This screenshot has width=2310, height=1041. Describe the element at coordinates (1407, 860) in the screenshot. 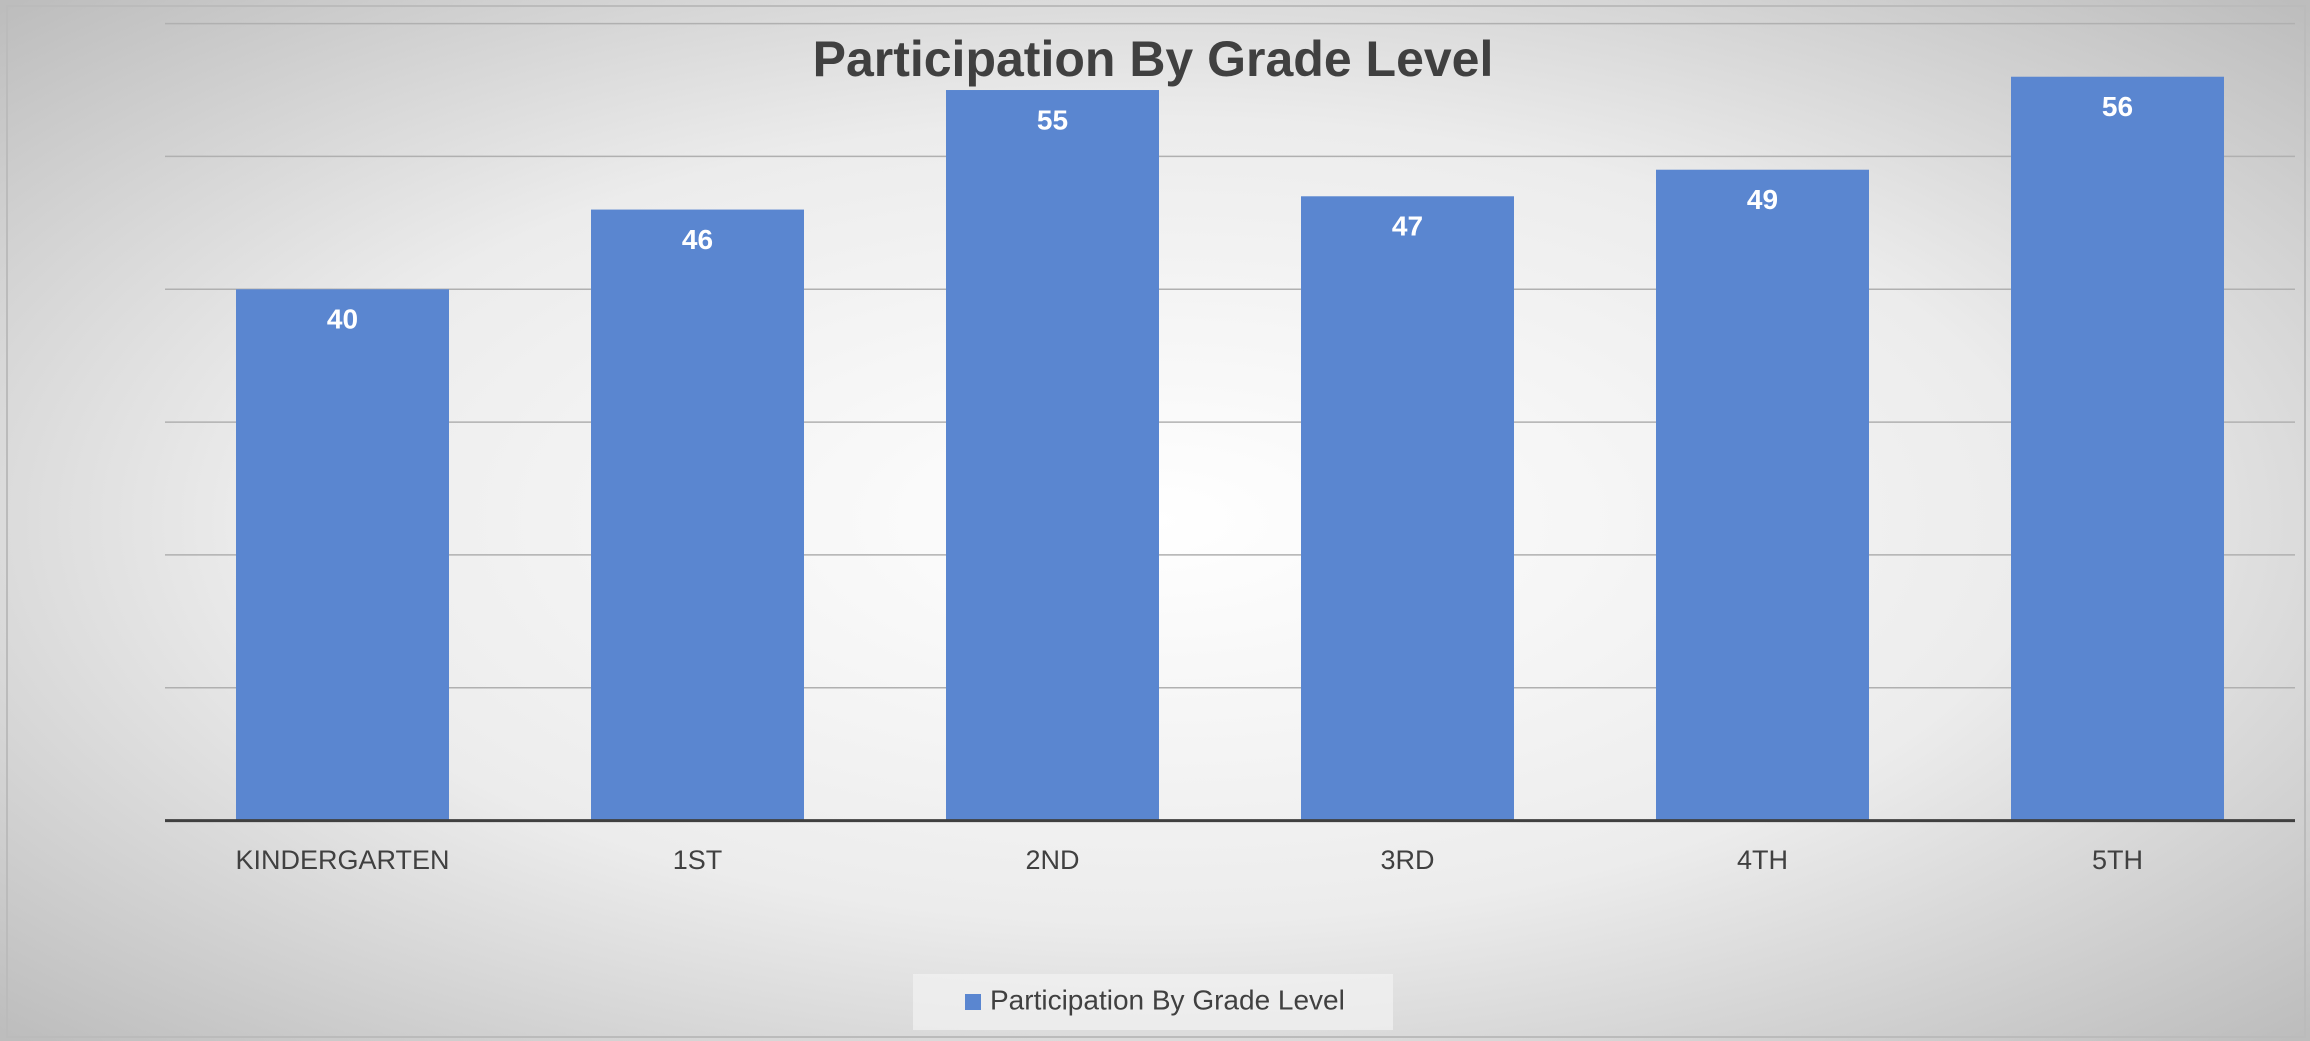

I see `x-tick-label: 3RD` at that location.